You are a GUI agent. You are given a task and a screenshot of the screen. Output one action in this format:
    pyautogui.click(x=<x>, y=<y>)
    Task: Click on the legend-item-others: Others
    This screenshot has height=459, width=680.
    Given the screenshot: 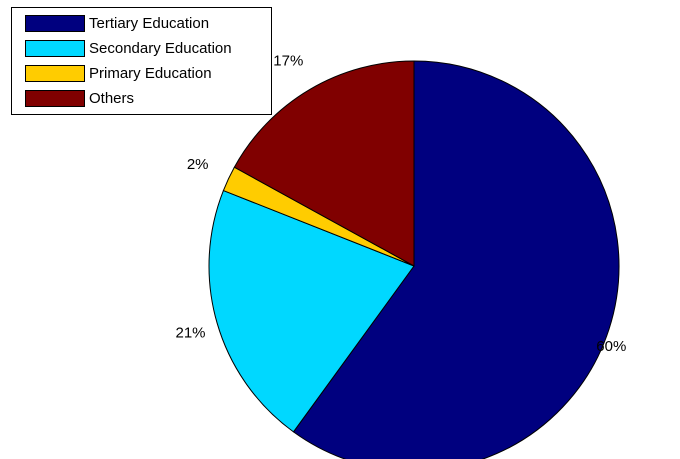 What is the action you would take?
    pyautogui.click(x=79, y=98)
    